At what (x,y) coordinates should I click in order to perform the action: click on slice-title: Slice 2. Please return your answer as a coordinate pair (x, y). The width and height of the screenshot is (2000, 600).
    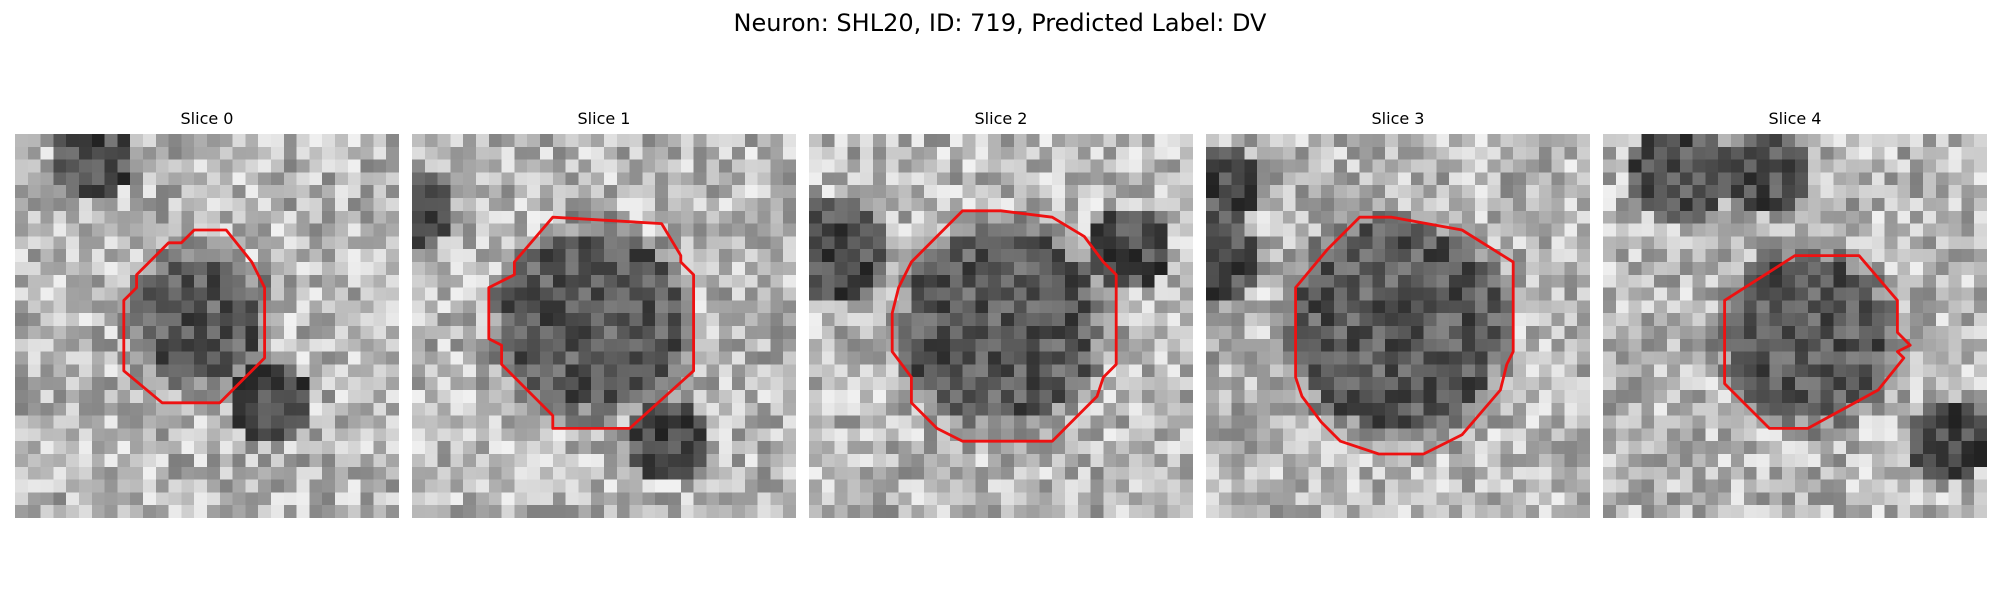
    Looking at the image, I should click on (1001, 118).